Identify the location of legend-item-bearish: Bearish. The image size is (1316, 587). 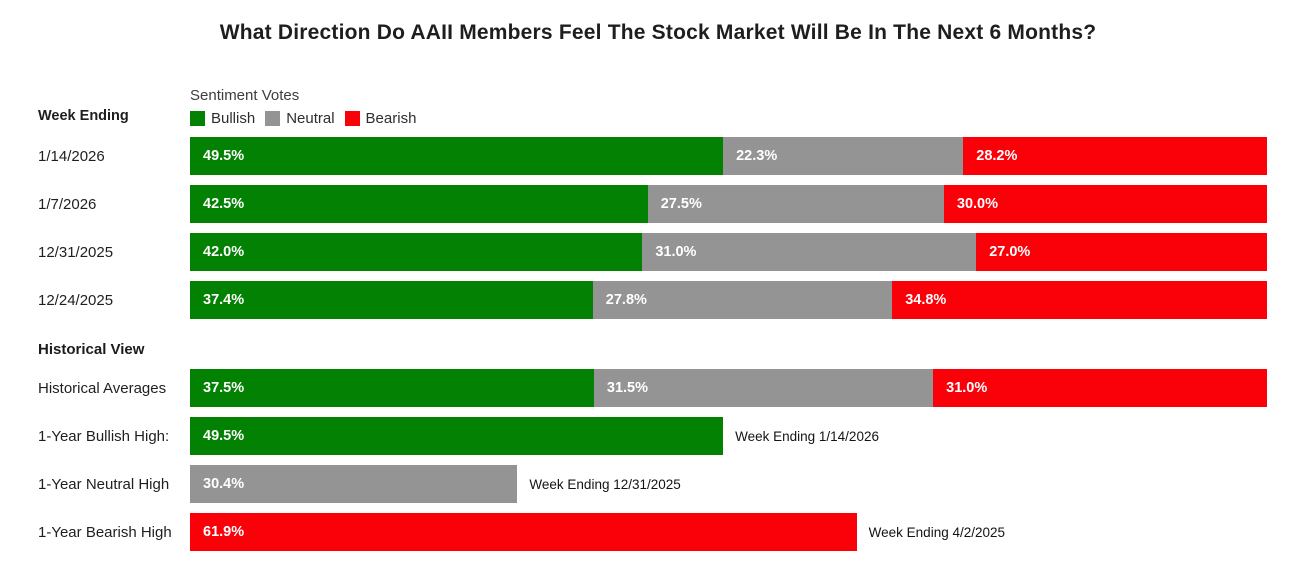
(380, 118).